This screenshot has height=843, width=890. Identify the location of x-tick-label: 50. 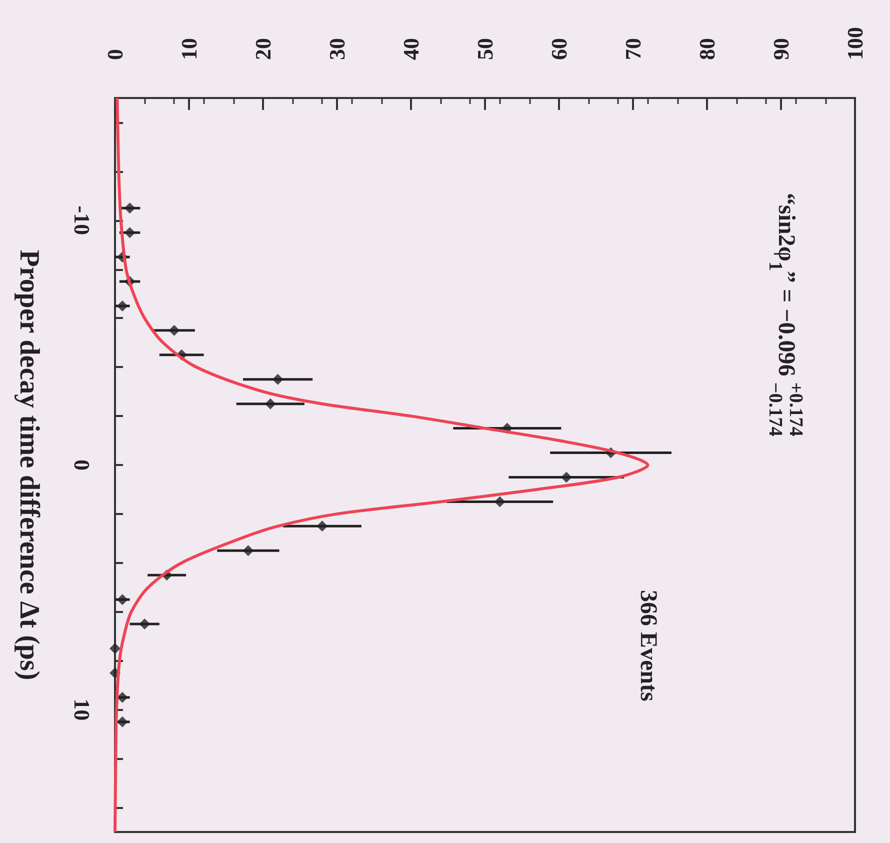
(485, 49).